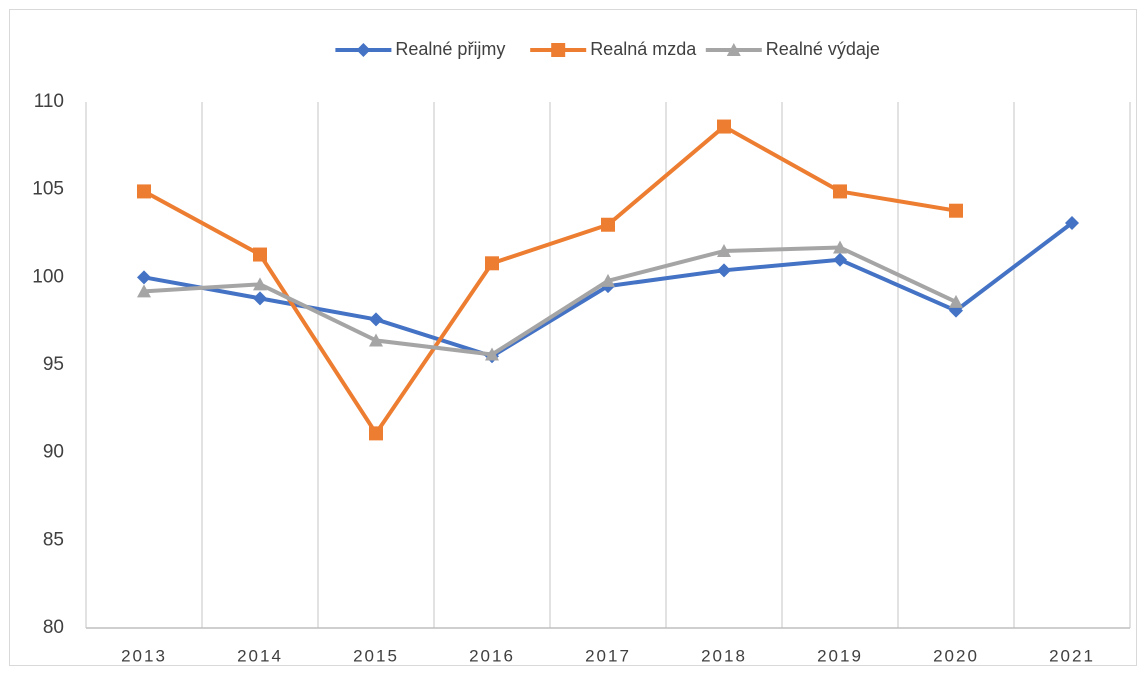 The height and width of the screenshot is (677, 1146). I want to click on x-tick-label: 2021, so click(1072, 655).